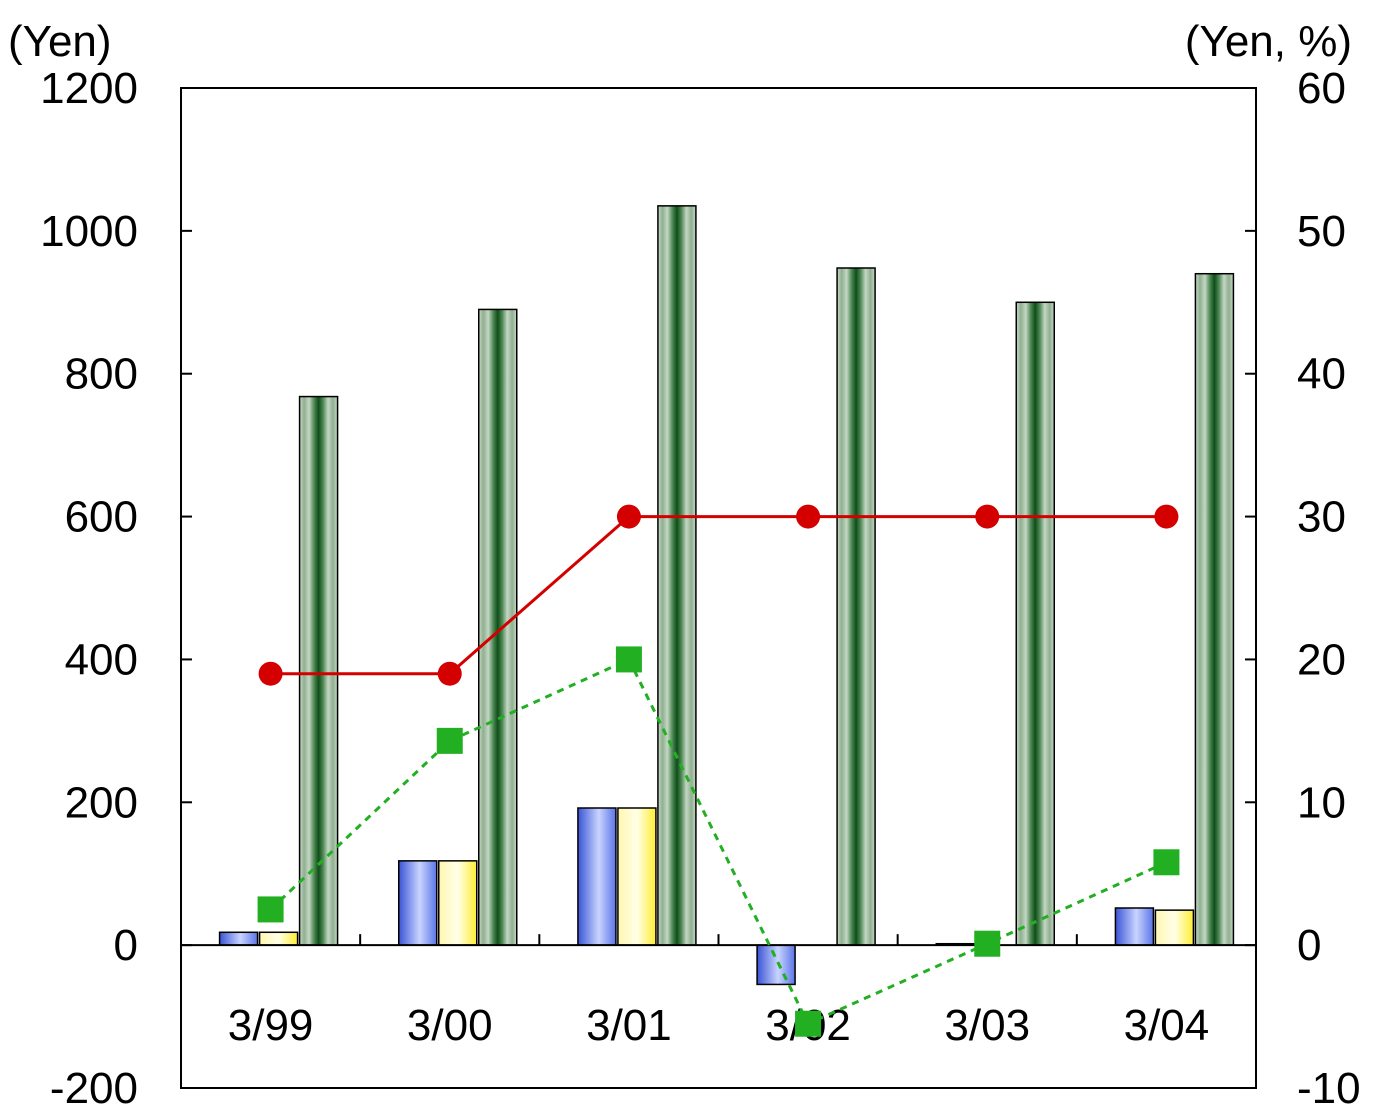 The width and height of the screenshot is (1373, 1111). Describe the element at coordinates (1167, 1025) in the screenshot. I see `category-label: 3/04` at that location.